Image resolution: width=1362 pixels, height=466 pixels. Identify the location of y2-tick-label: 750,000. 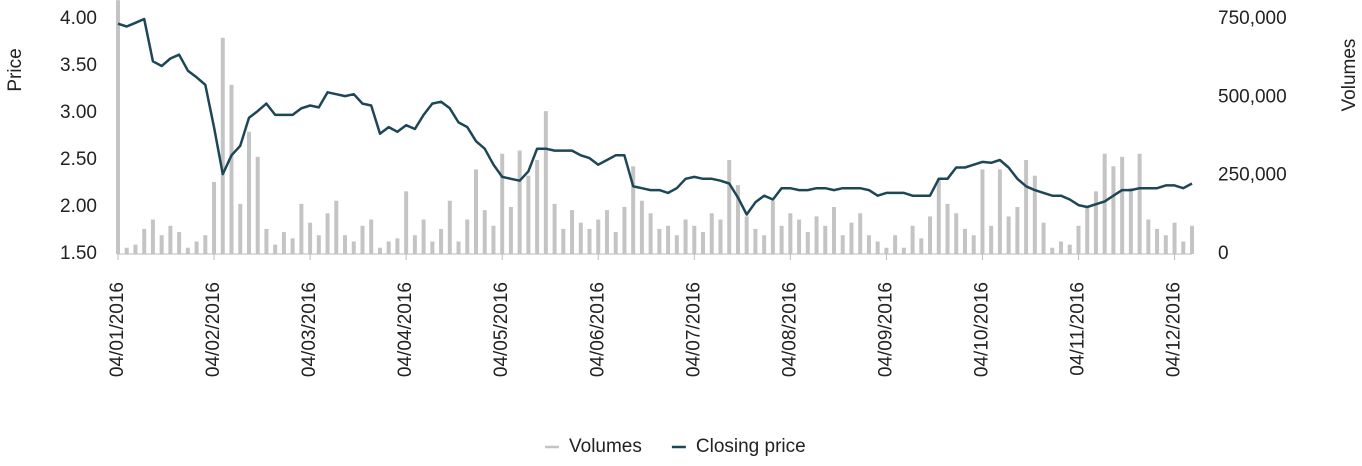
(1252, 18).